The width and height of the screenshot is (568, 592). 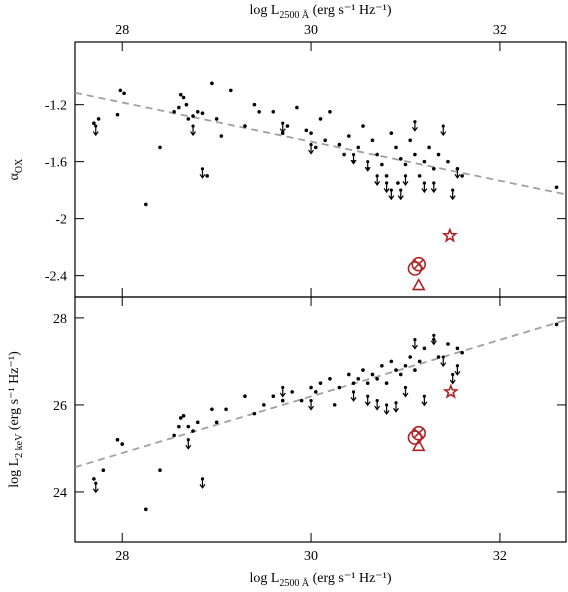 I want to click on y-tick-label: 28, so click(x=60, y=319).